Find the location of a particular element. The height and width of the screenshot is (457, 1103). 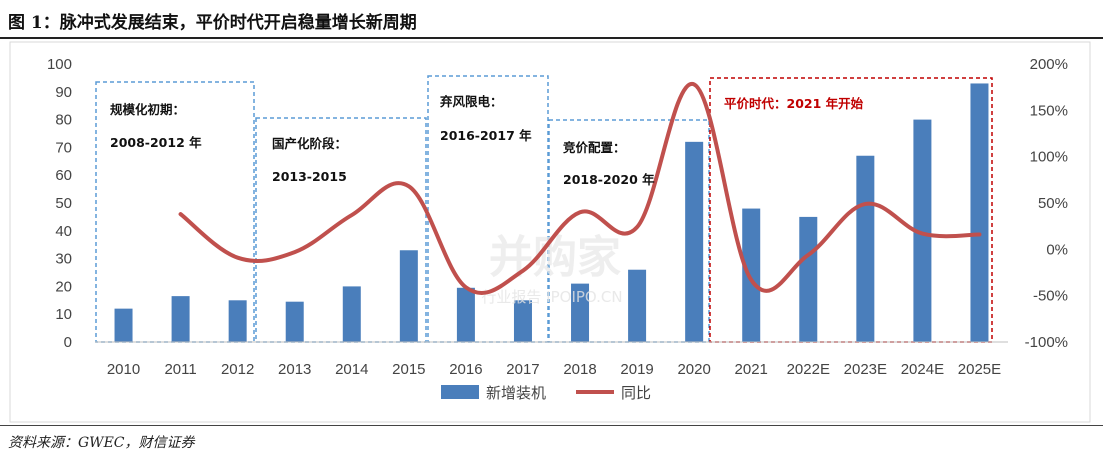

legend-label-bar: 新增装机 is located at coordinates (516, 393).